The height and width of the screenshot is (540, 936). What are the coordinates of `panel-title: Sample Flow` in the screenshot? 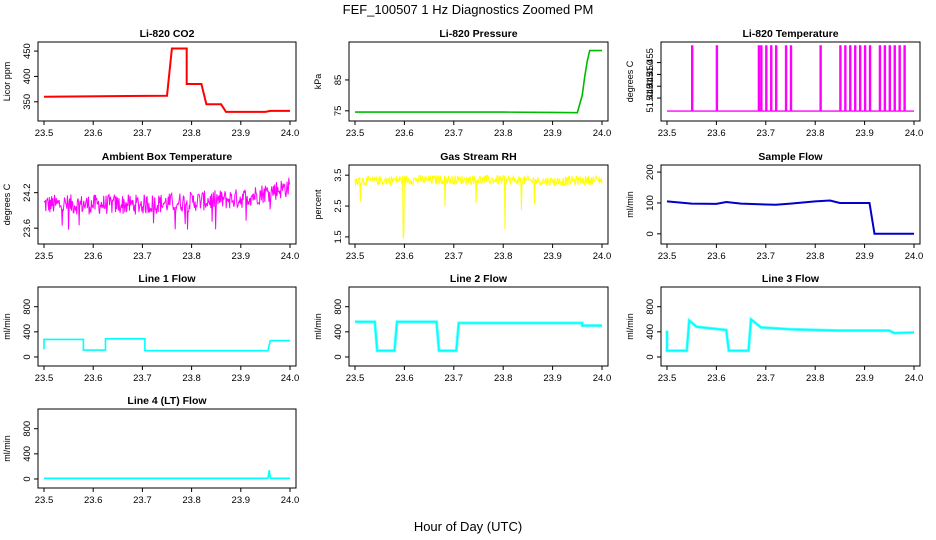 It's located at (790, 157).